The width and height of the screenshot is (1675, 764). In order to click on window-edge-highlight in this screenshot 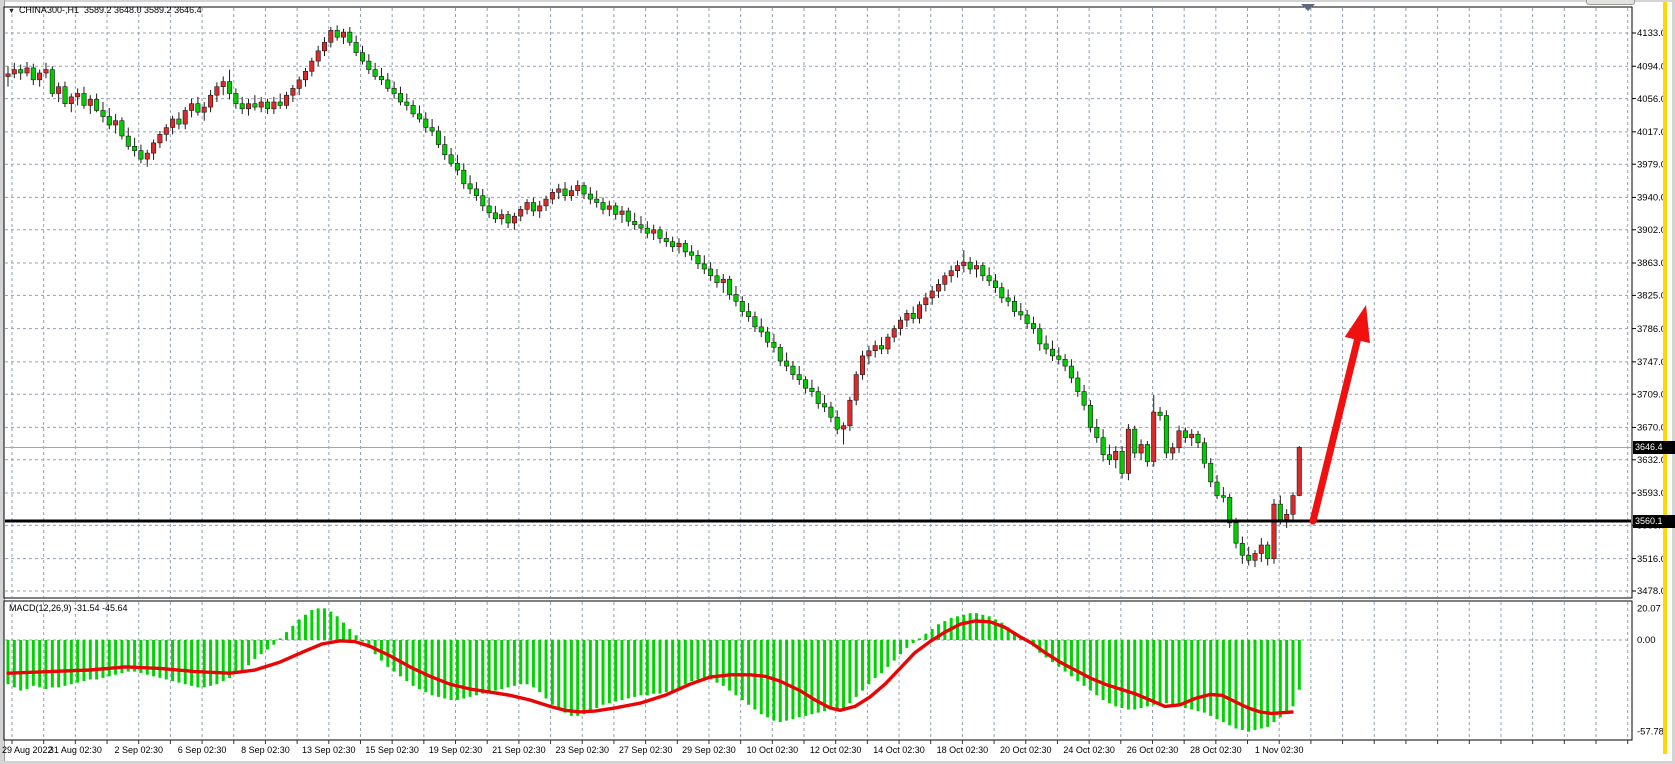, I will do `click(1665, 378)`.